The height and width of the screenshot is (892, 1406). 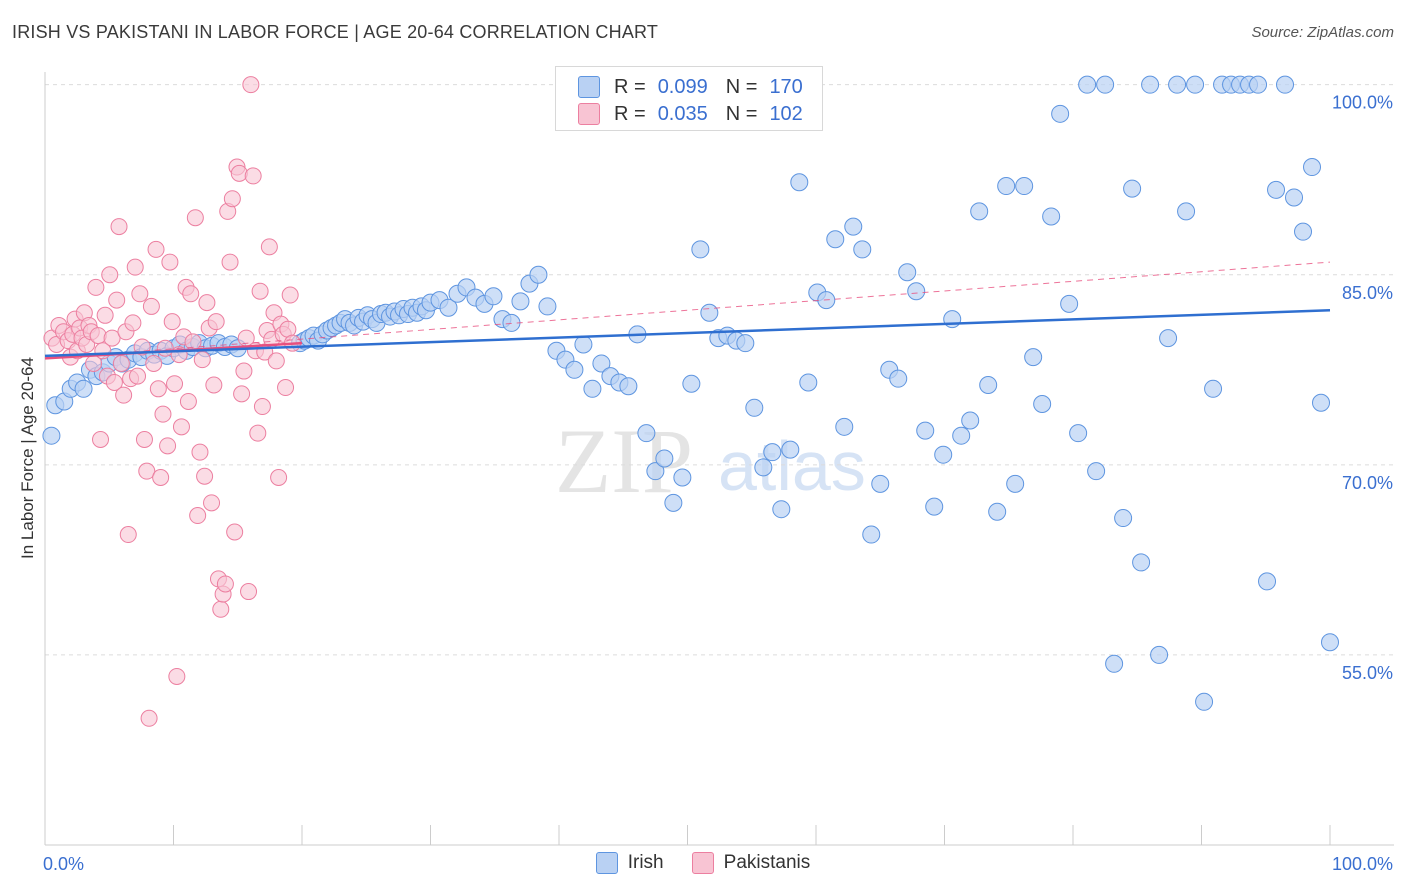 What do you see at coordinates (687, 310) in the screenshot?
I see `pakistani-trend-dashed` at bounding box center [687, 310].